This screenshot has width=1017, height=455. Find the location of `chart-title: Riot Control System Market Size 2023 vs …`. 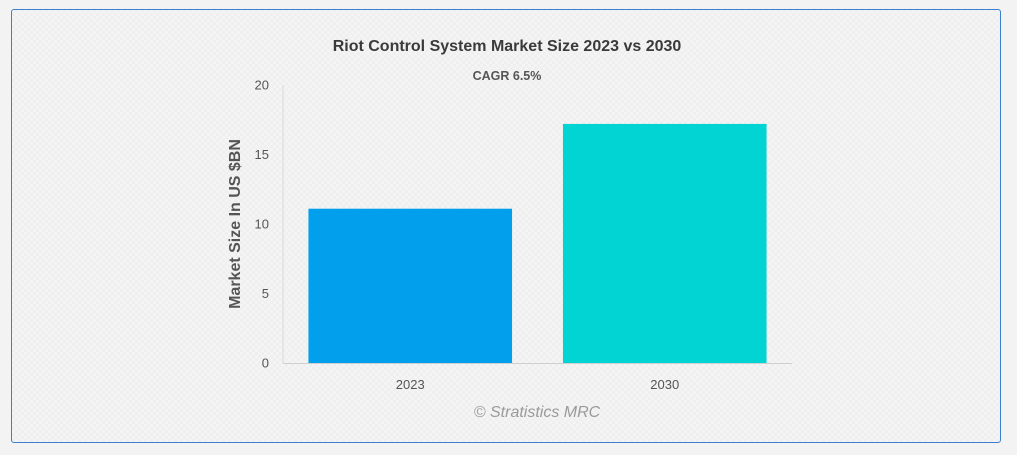

chart-title: Riot Control System Market Size 2023 vs … is located at coordinates (507, 46).